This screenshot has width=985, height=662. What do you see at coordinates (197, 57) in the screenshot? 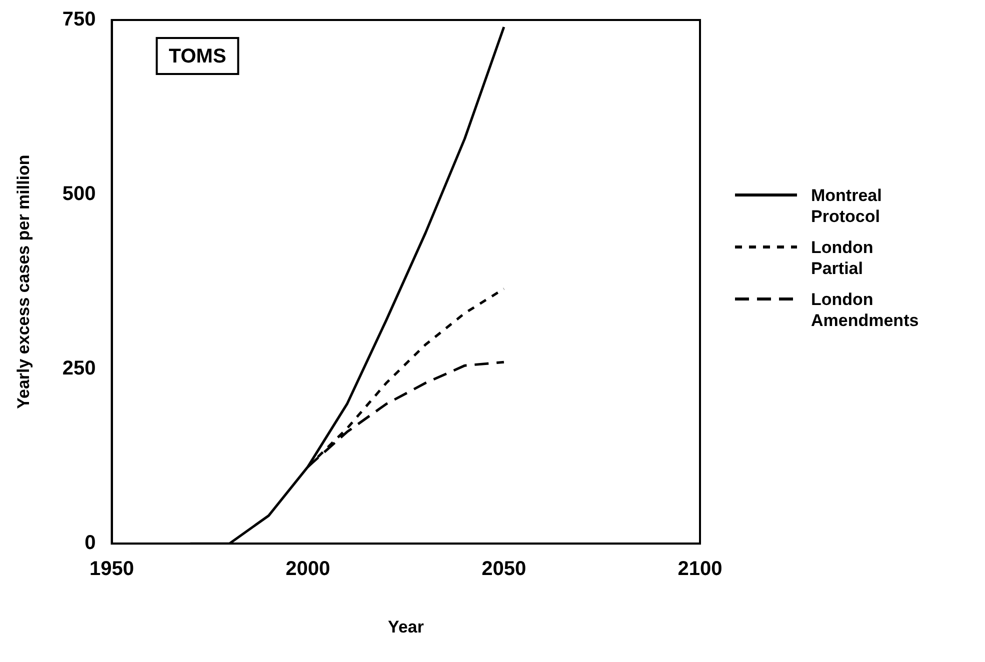
I see `annotation: TOMS` at bounding box center [197, 57].